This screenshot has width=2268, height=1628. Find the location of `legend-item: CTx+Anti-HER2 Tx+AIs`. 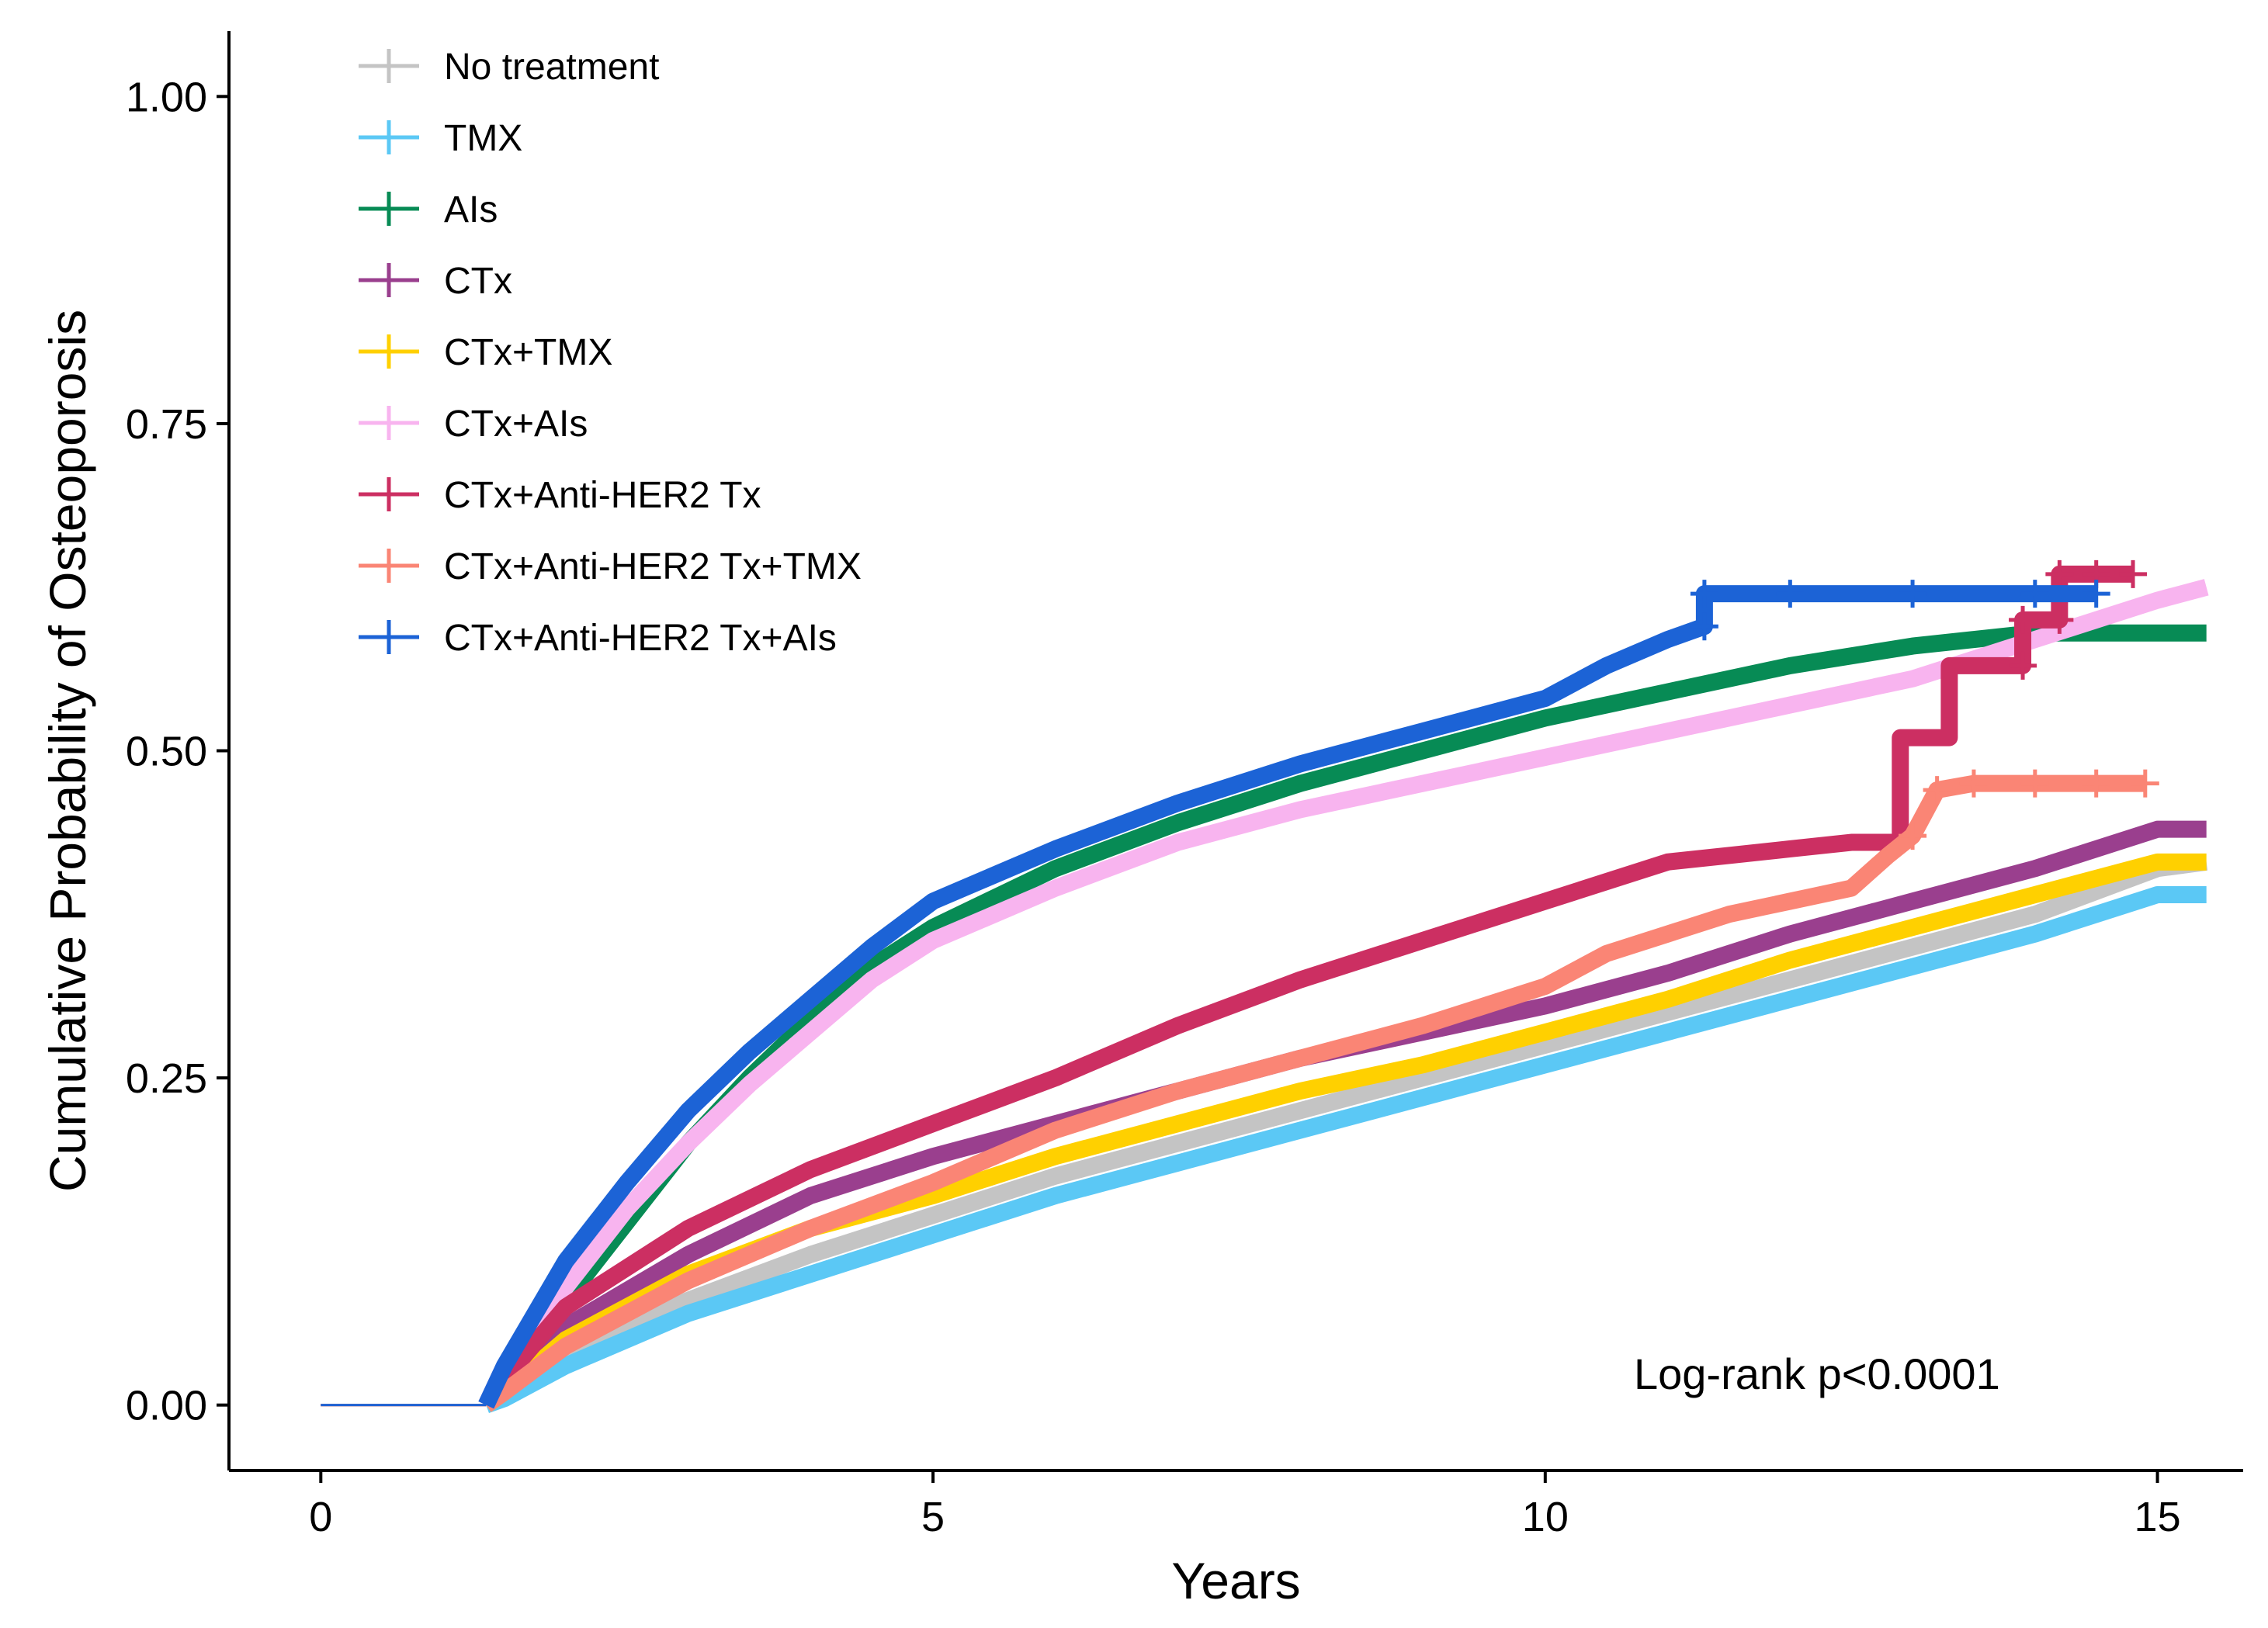

legend-item: CTx+Anti-HER2 Tx+AIs is located at coordinates (598, 638).